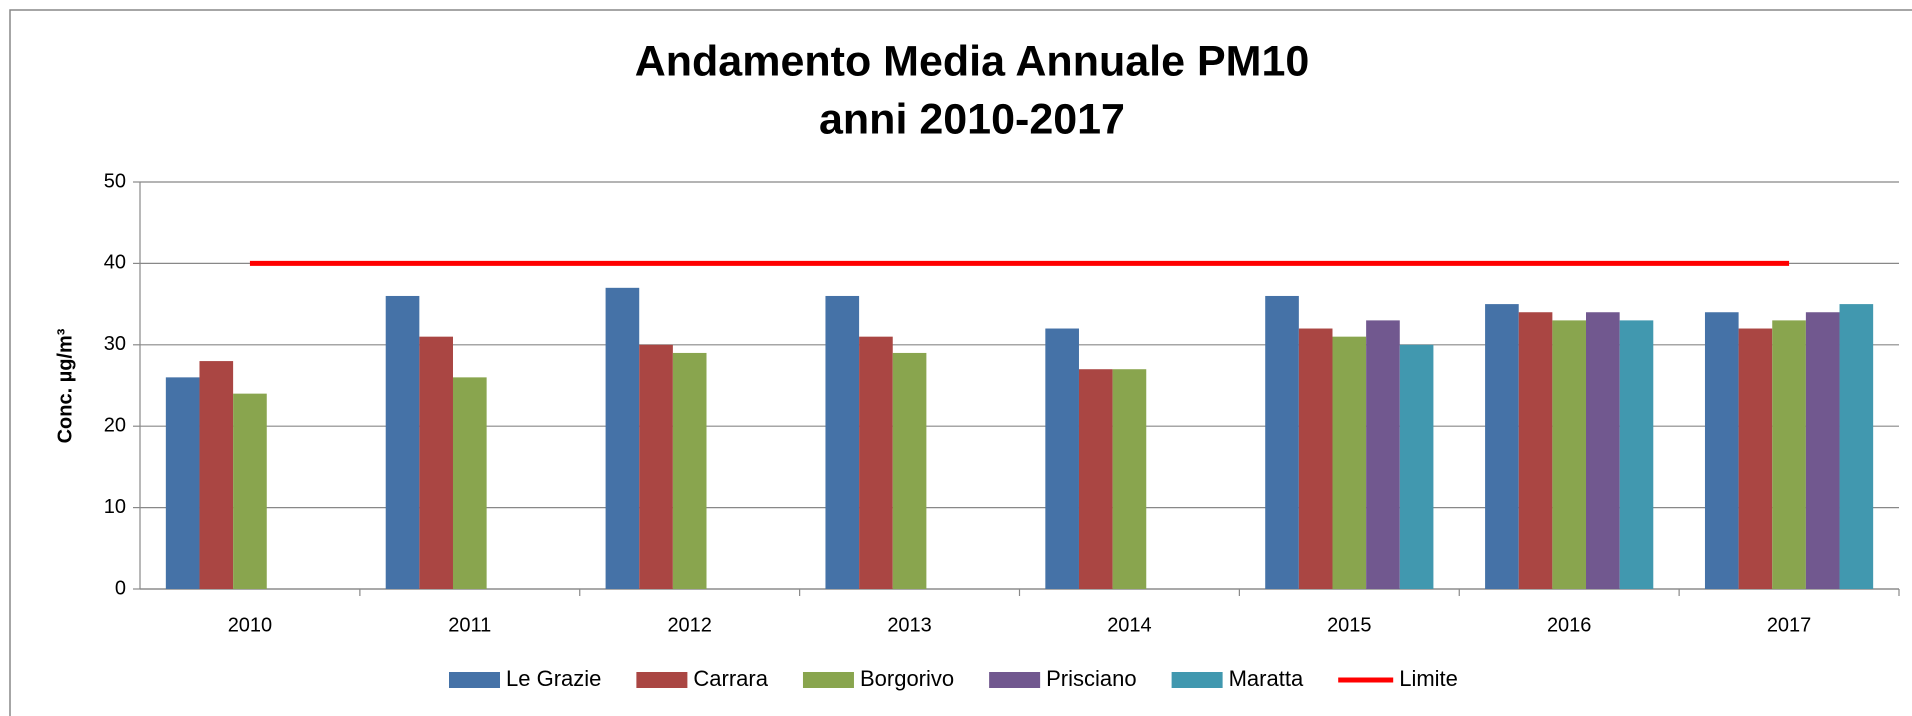 Image resolution: width=1912 pixels, height=716 pixels. I want to click on x-tick-label: 2013, so click(909, 625).